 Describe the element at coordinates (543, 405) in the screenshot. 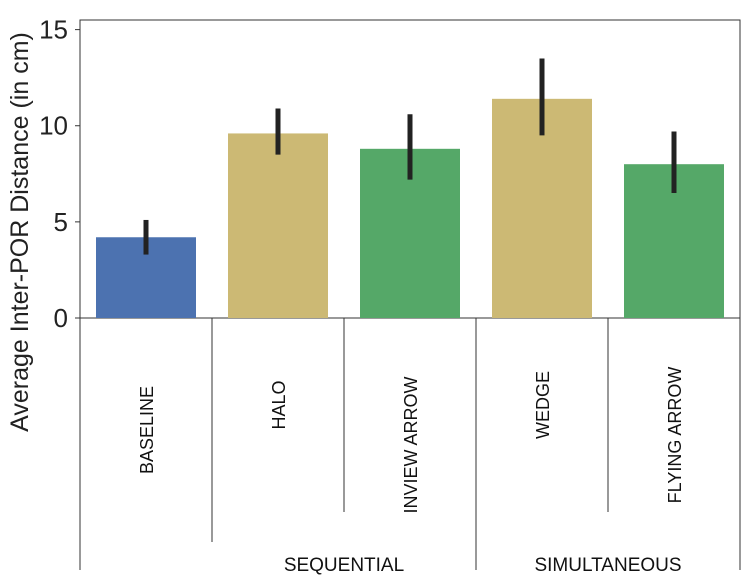

I see `category-label: WEDGE` at that location.